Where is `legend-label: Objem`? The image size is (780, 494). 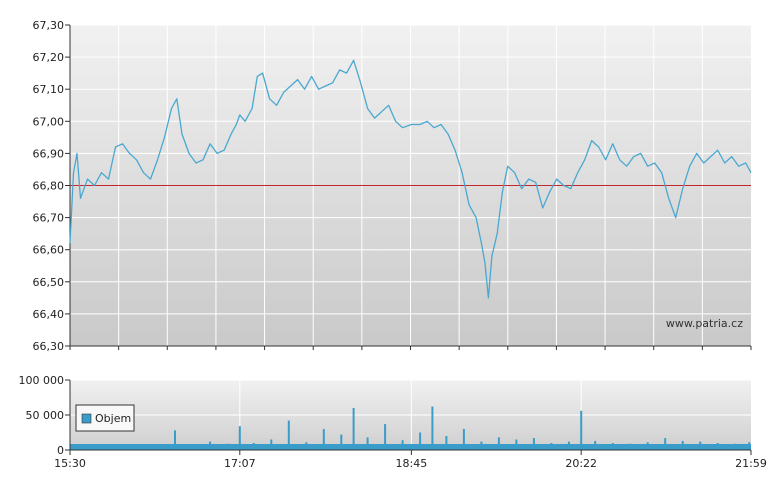 legend-label: Objem is located at coordinates (113, 418).